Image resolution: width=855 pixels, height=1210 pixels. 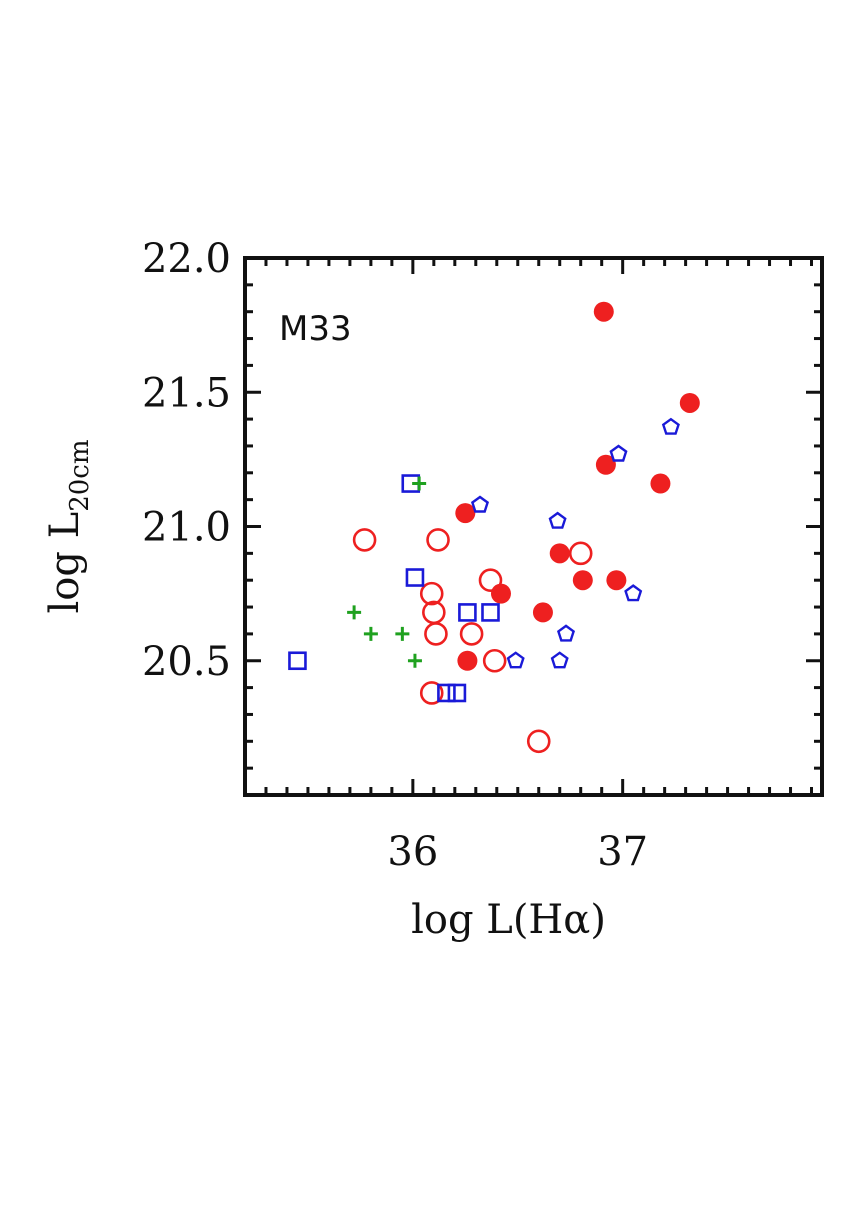 I want to click on y-tick-label: 20.5, so click(x=186, y=662).